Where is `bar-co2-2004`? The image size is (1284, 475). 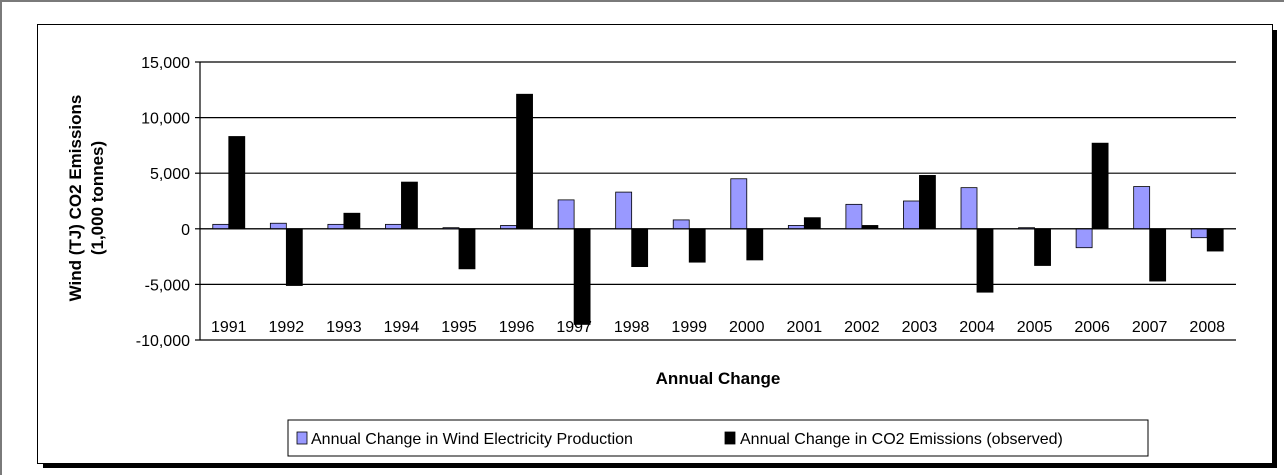 bar-co2-2004 is located at coordinates (985, 260).